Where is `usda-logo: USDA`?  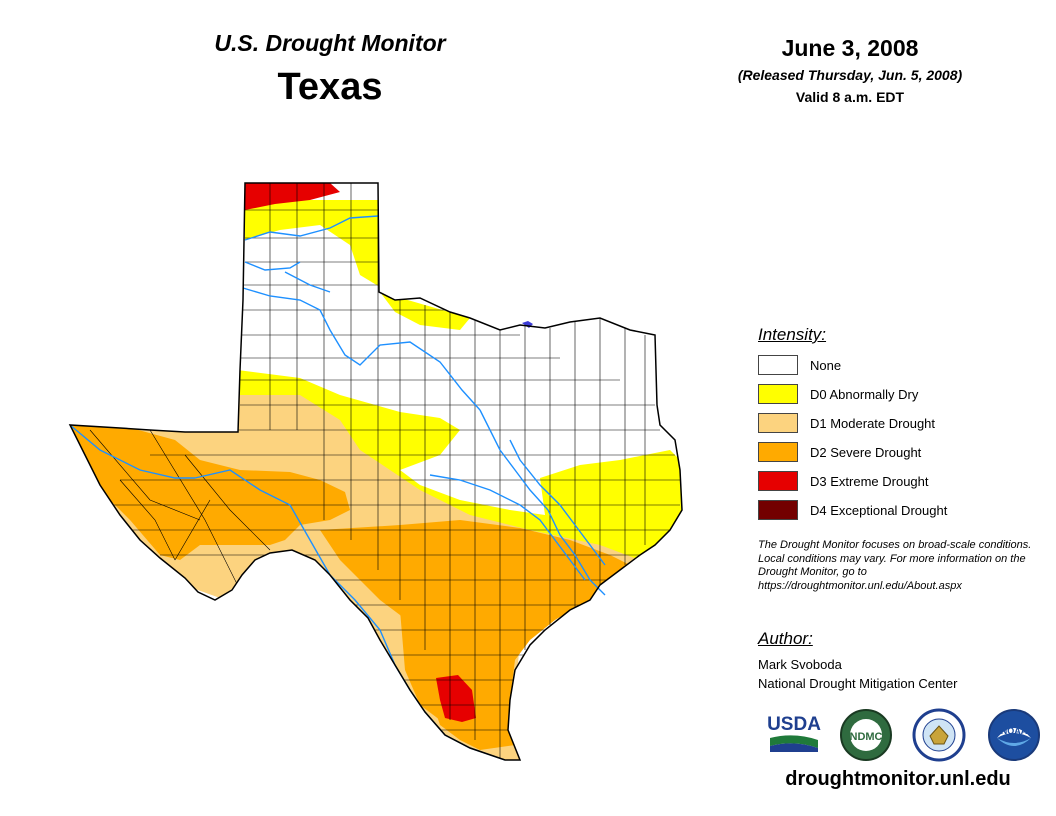
usda-logo: USDA is located at coordinates (794, 733).